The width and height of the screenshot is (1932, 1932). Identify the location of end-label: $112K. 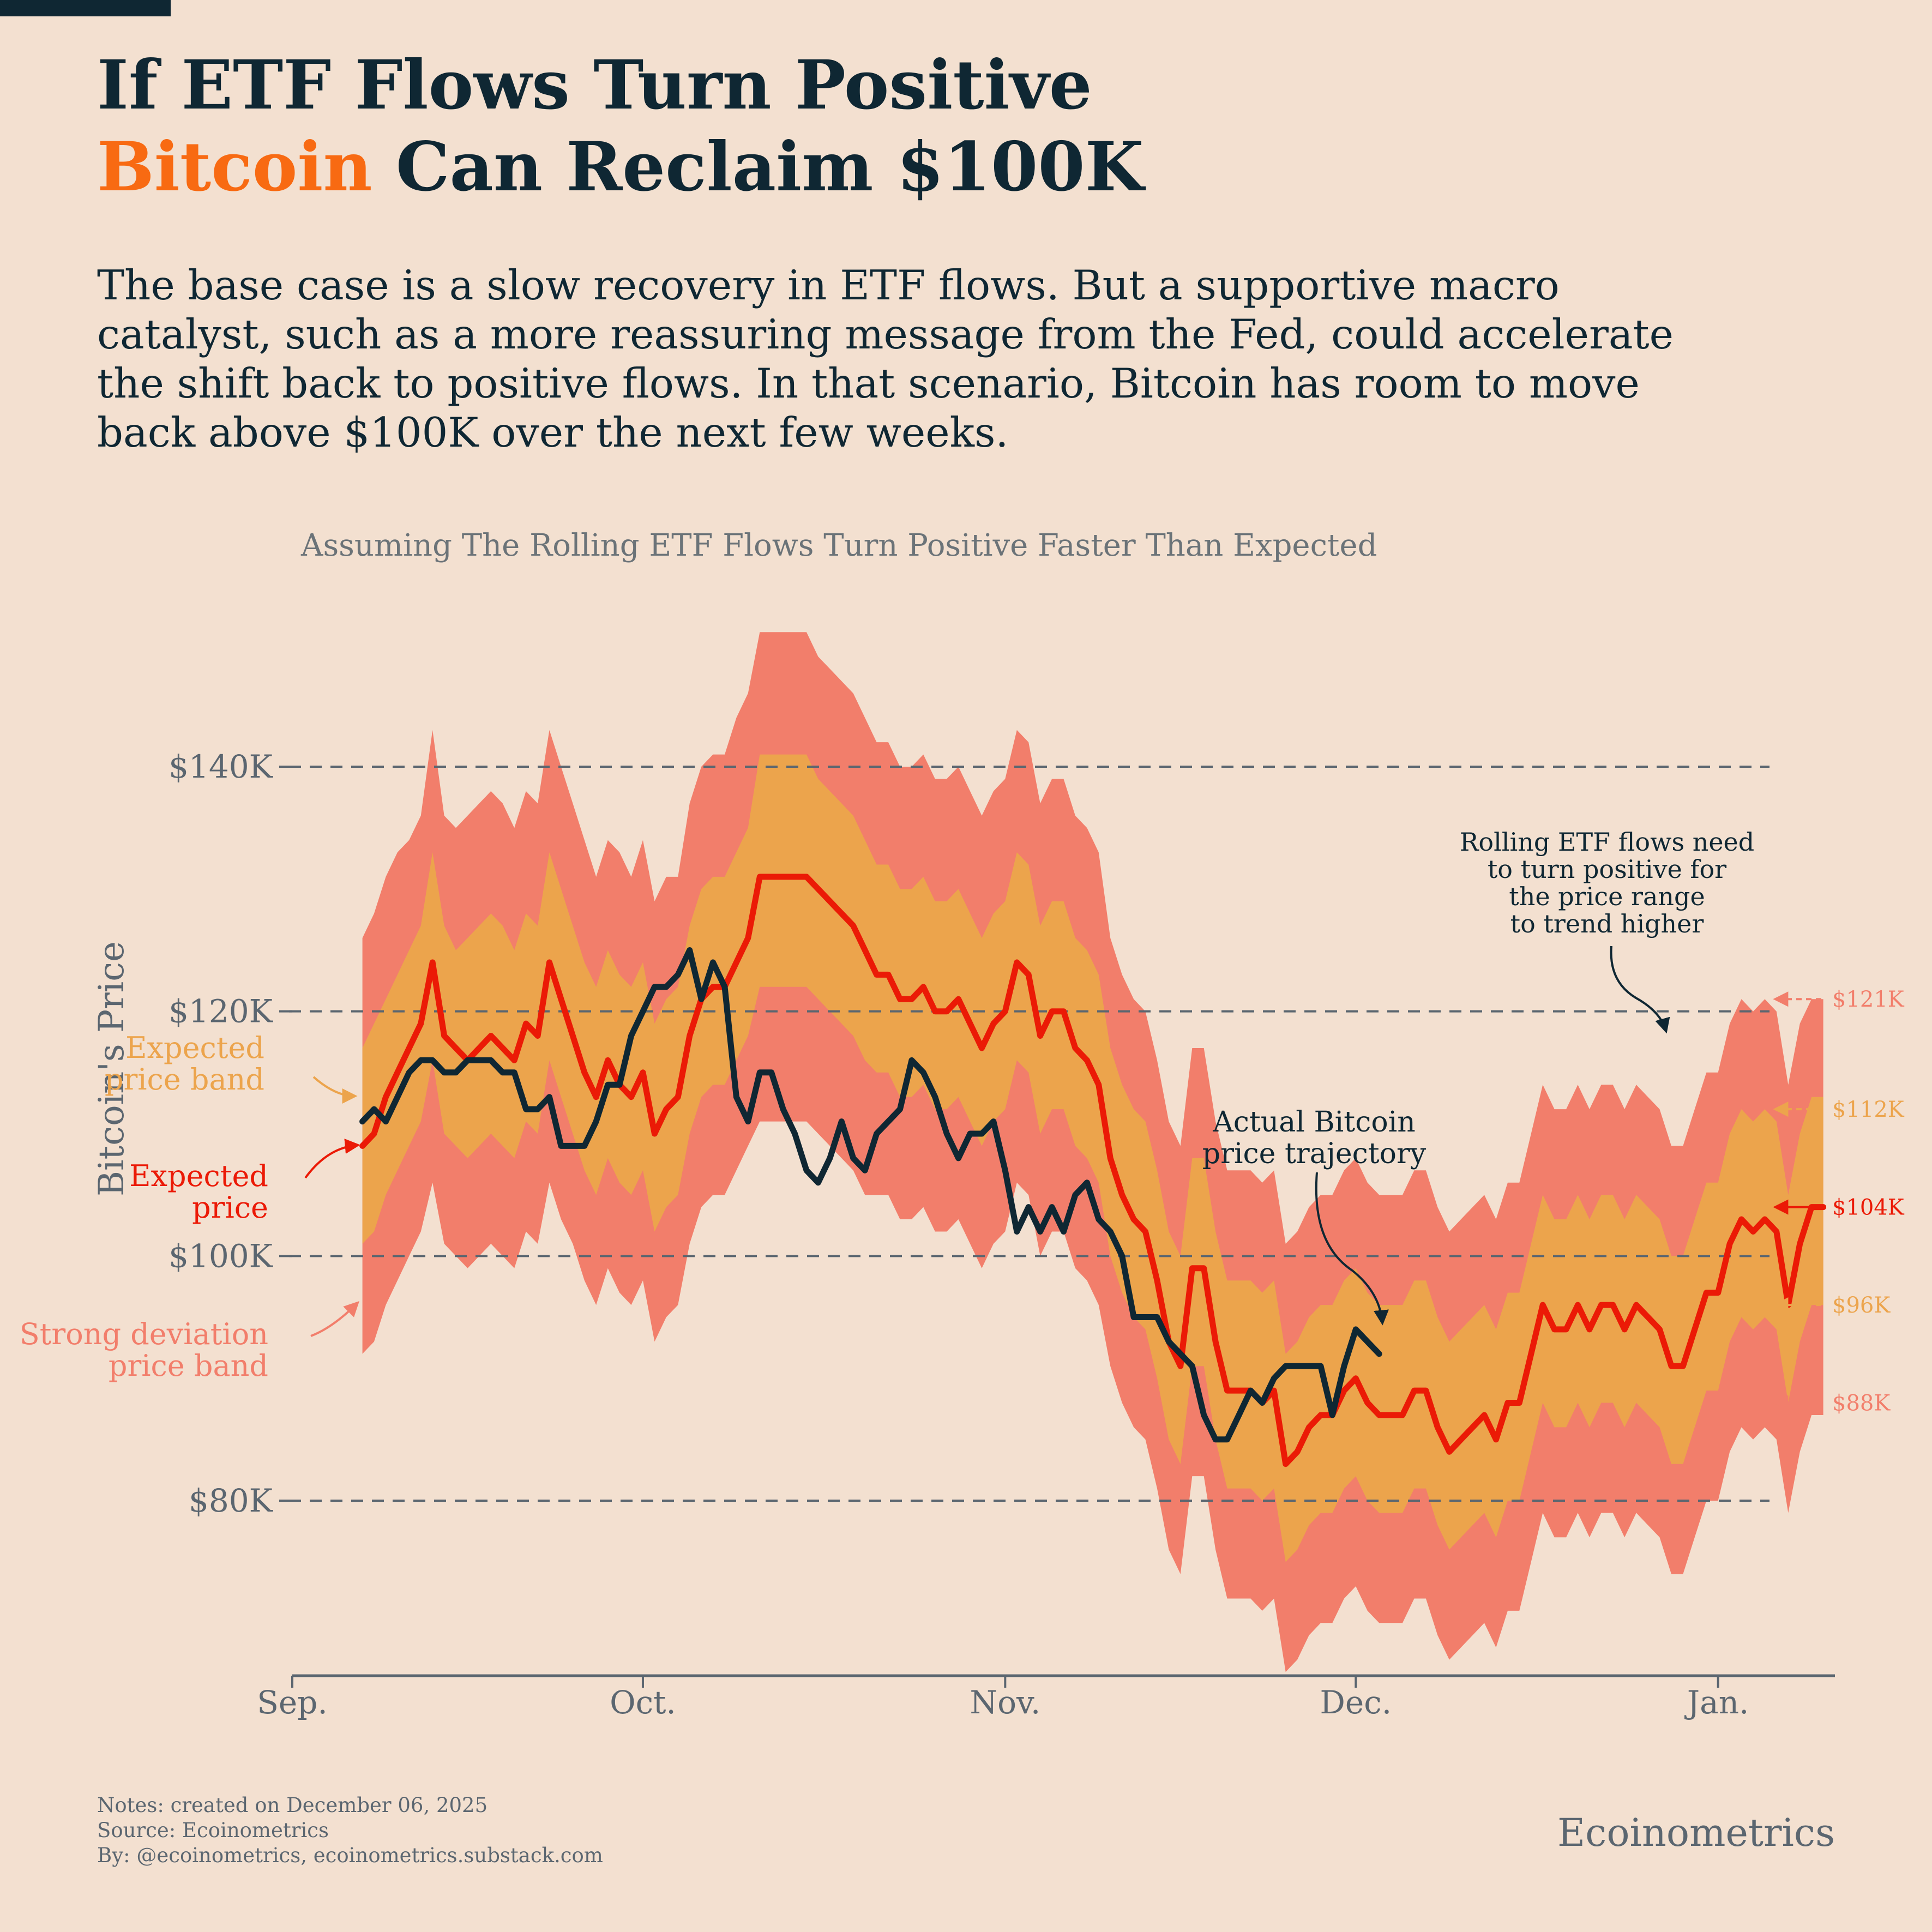
(1868, 1109).